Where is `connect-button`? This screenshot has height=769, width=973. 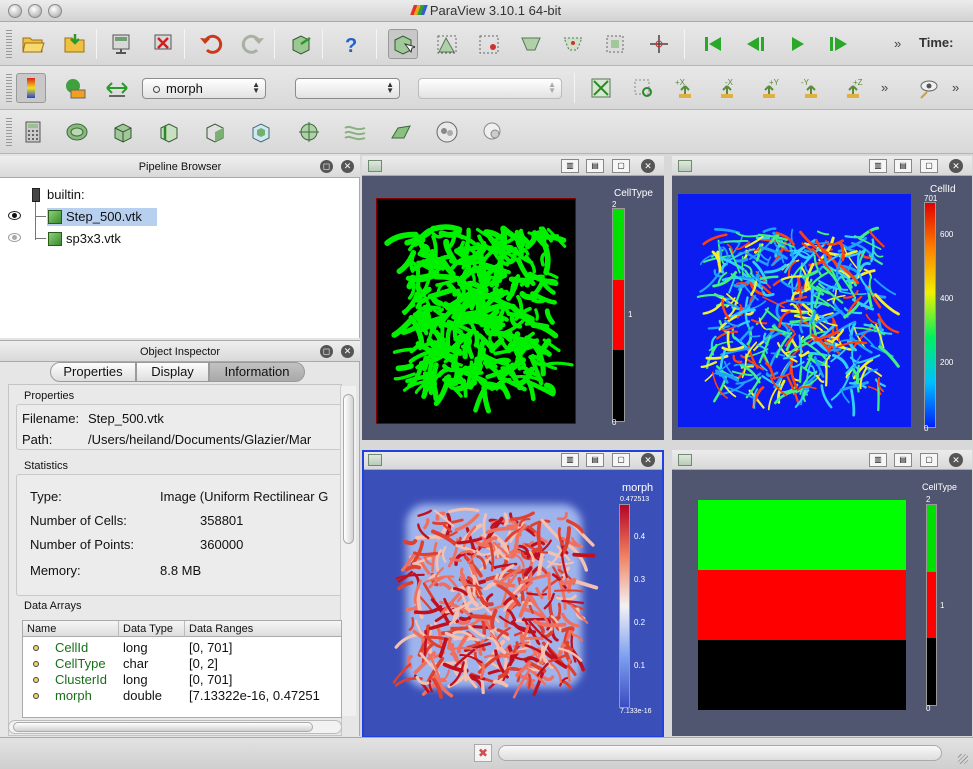
connect-button is located at coordinates (121, 44).